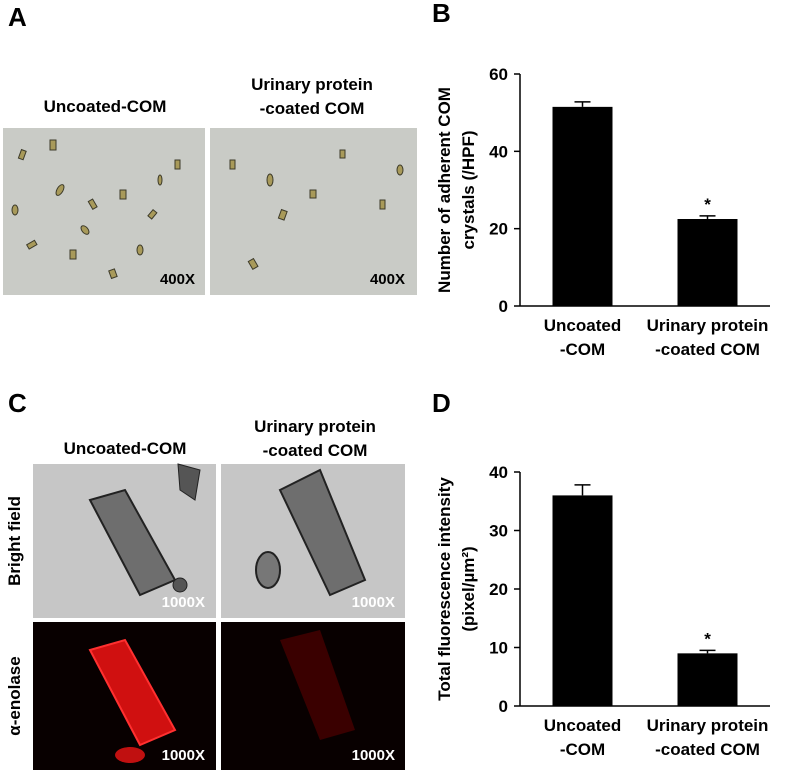 This screenshot has height=773, width=787. What do you see at coordinates (17, 403) in the screenshot?
I see `panel-letter: C` at bounding box center [17, 403].